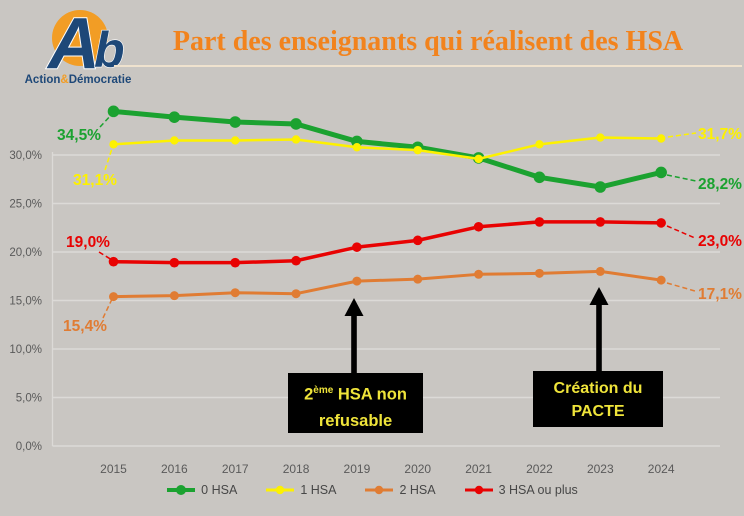 The height and width of the screenshot is (516, 744). Describe the element at coordinates (309, 394) in the screenshot. I see `annotation1-base: 2` at that location.